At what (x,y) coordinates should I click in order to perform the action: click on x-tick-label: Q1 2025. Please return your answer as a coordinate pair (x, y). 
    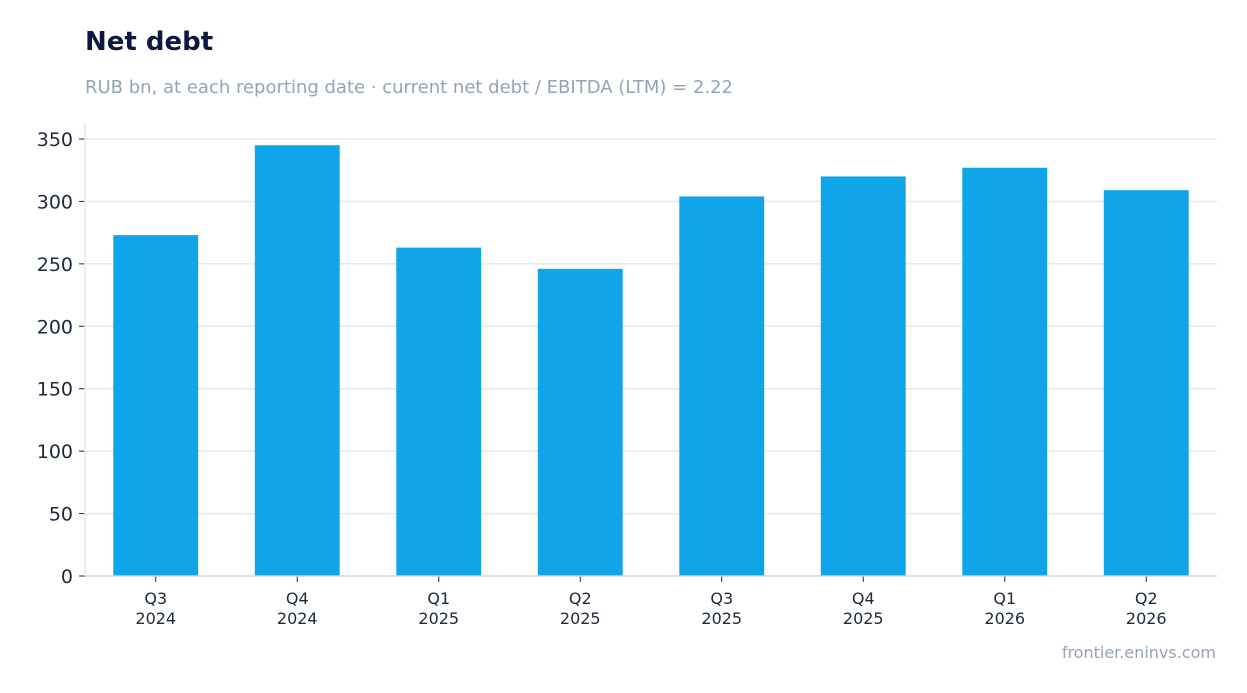
    Looking at the image, I should click on (438, 608).